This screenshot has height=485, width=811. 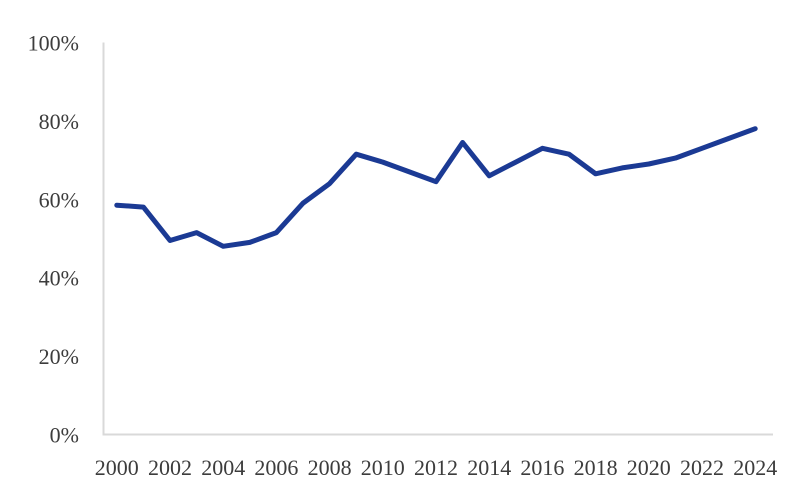 I want to click on y-tick-label: 60%, so click(x=59, y=199).